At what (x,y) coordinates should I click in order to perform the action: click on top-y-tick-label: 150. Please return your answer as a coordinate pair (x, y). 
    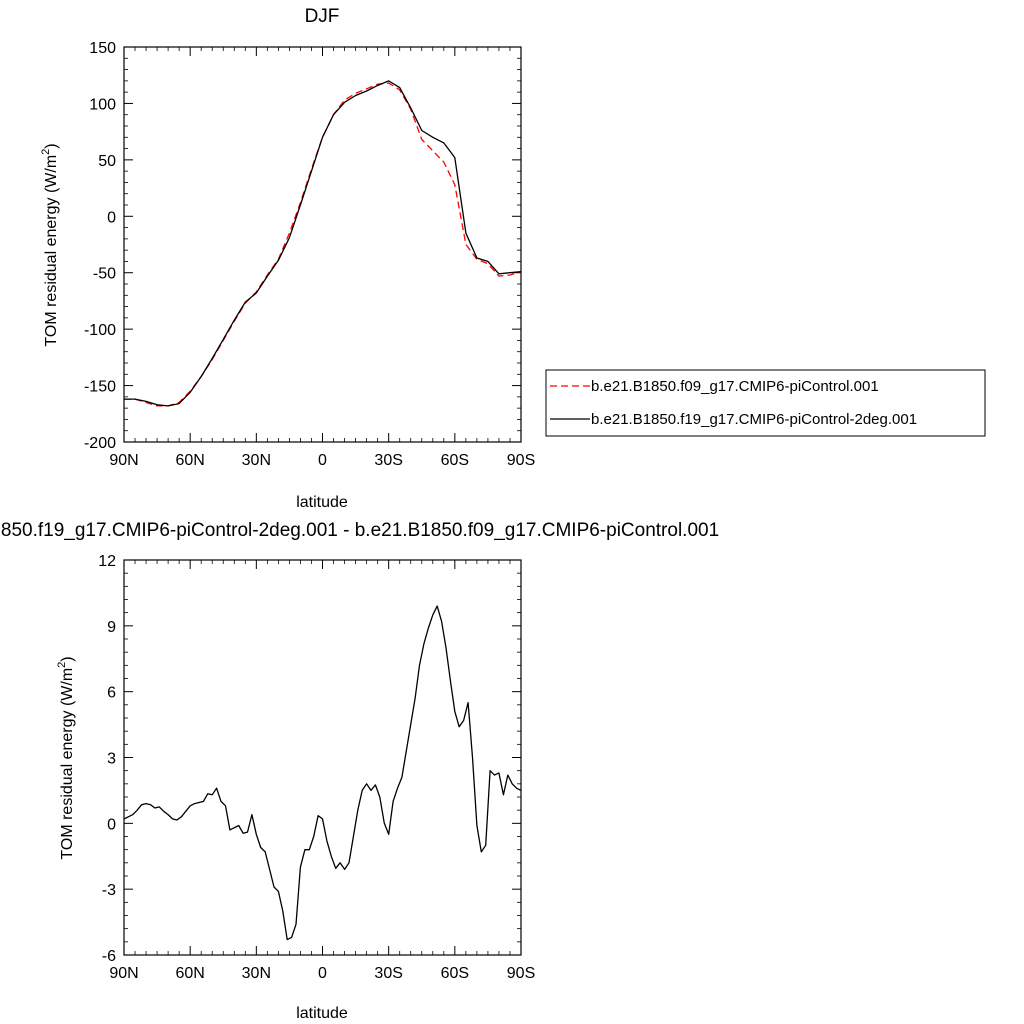
    Looking at the image, I should click on (102, 48).